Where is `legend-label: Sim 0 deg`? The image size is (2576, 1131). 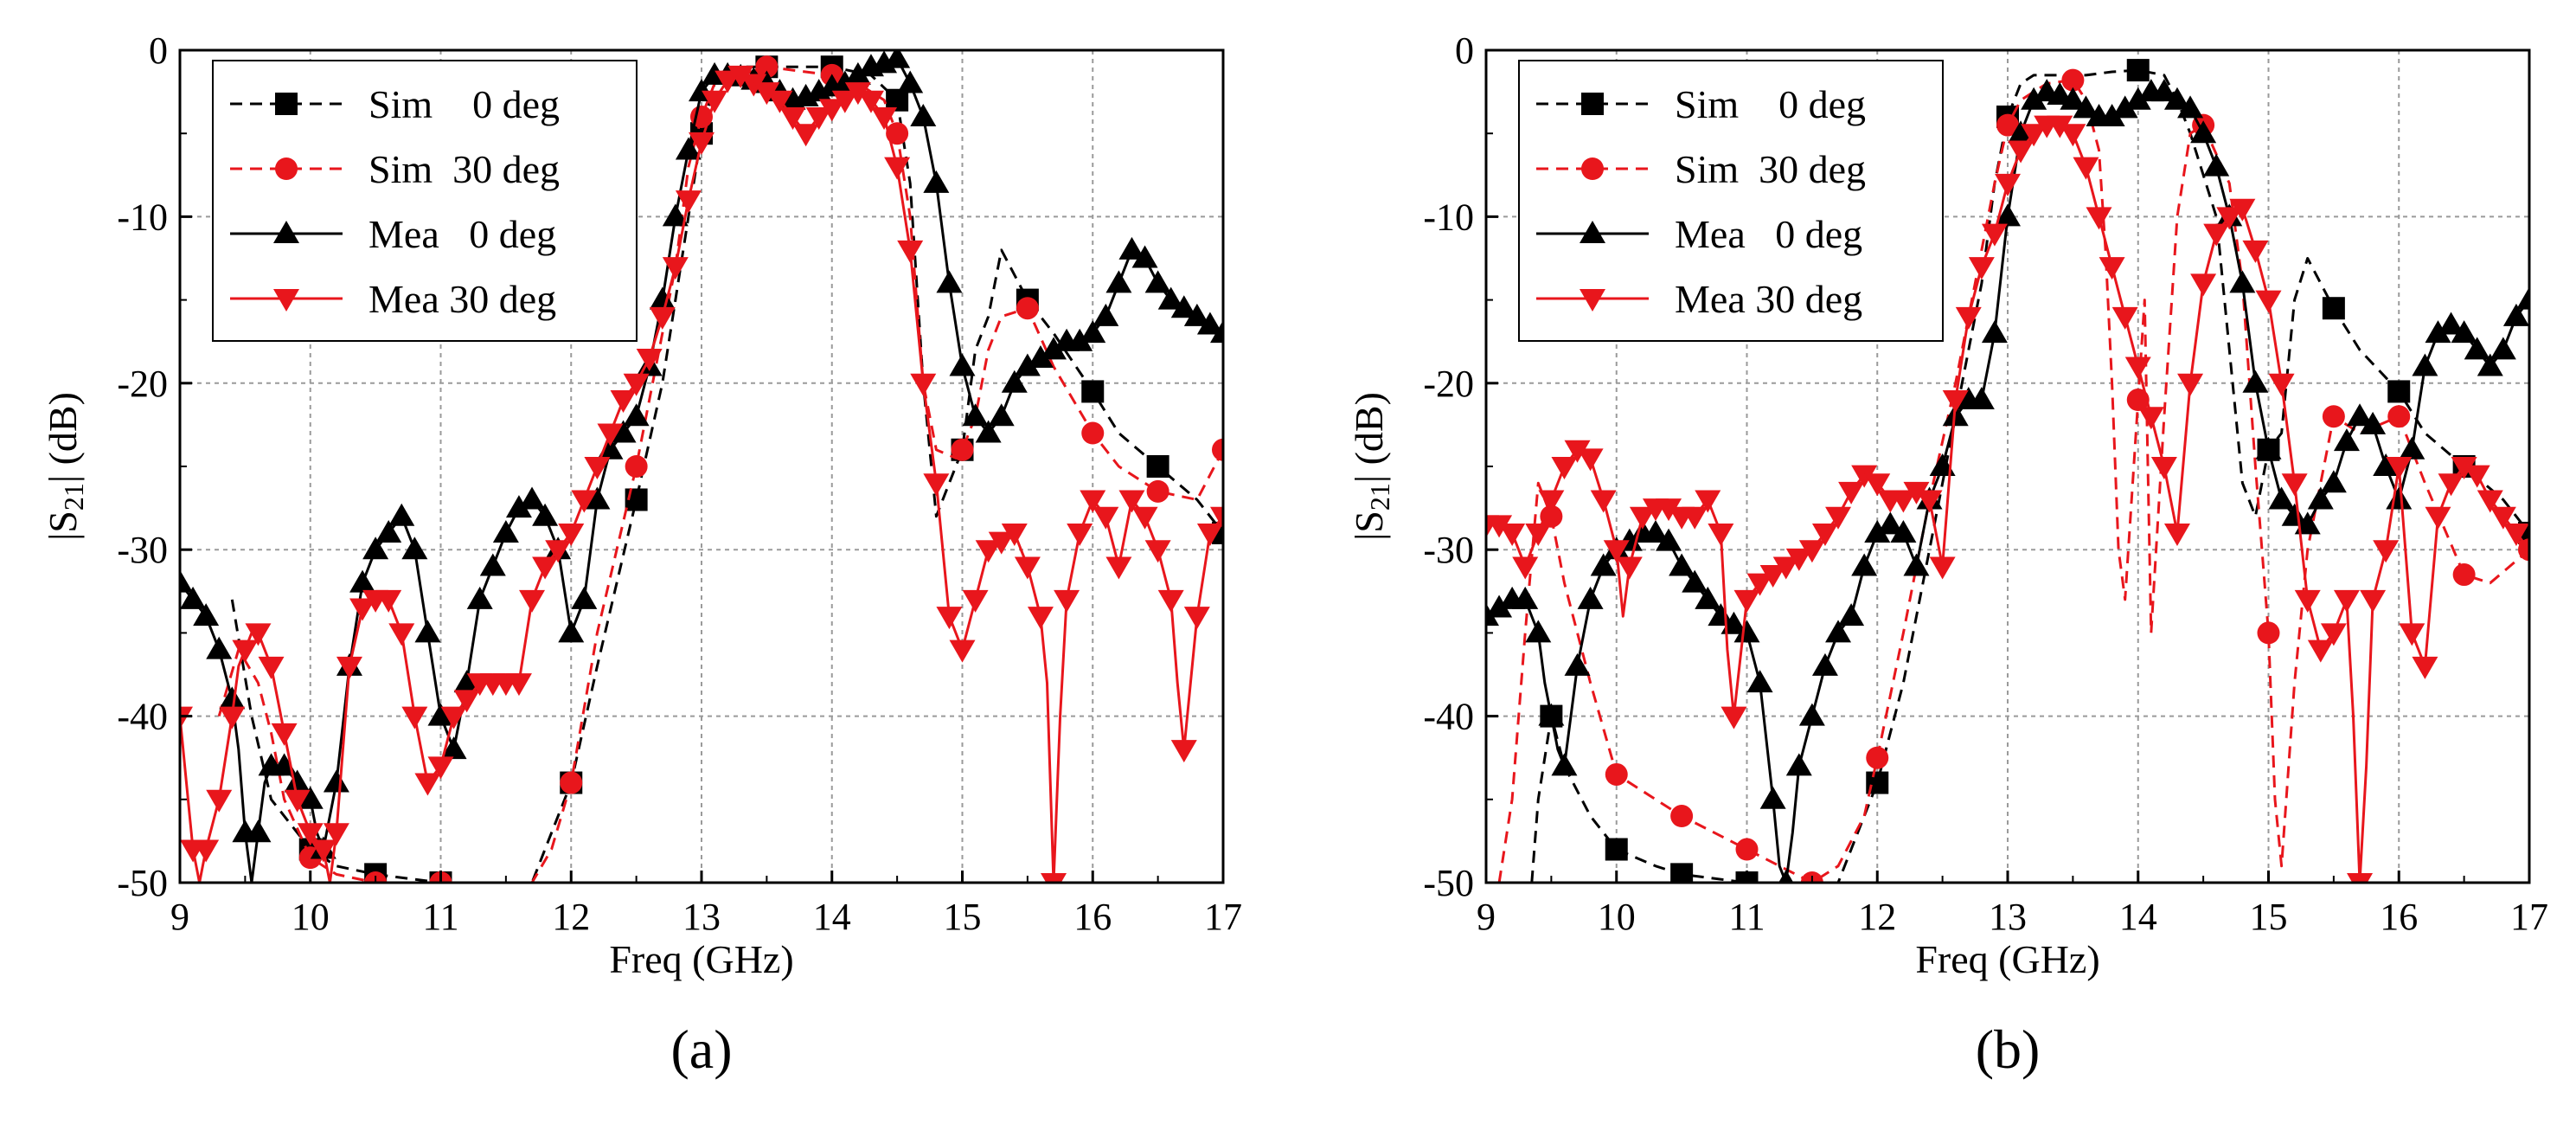 legend-label: Sim 0 deg is located at coordinates (1770, 104).